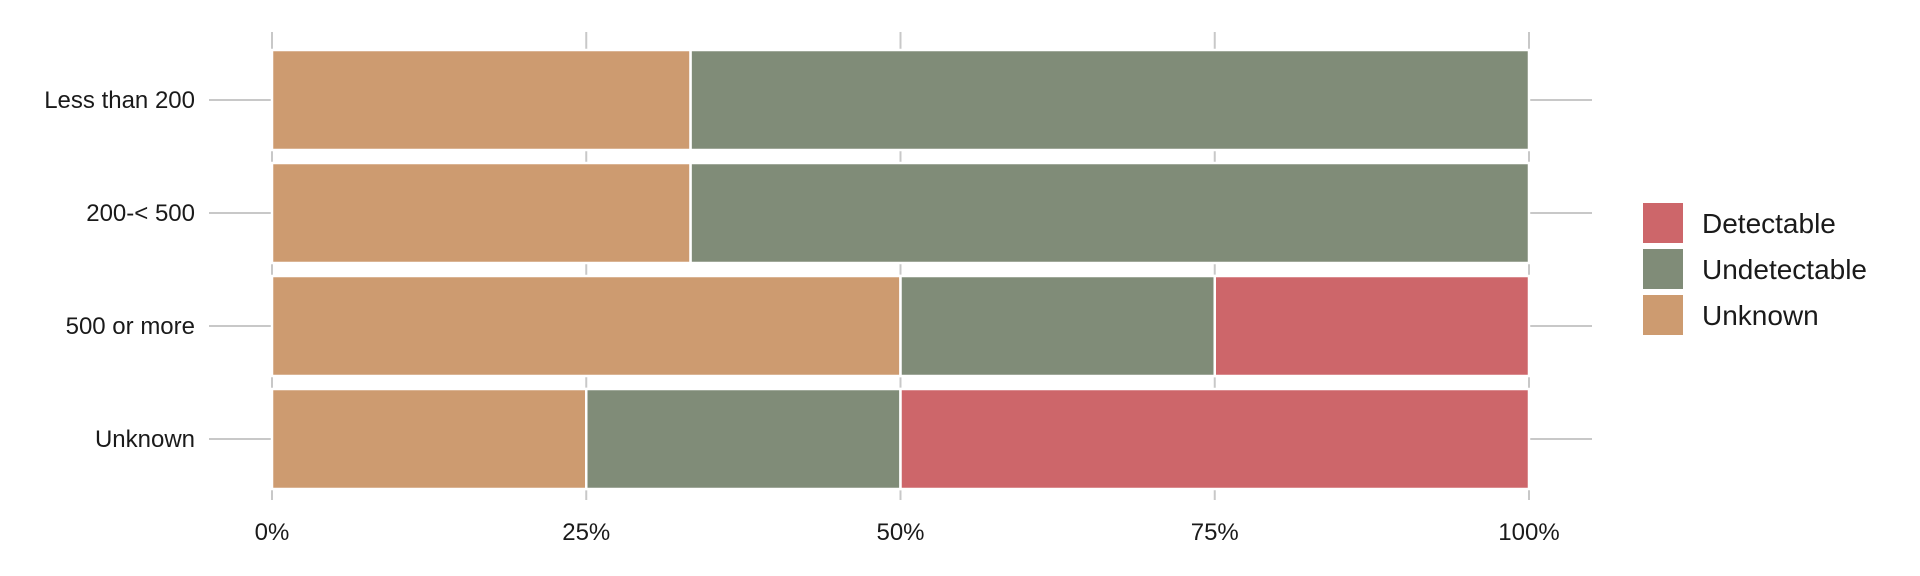  I want to click on y-tick-label: 200-< 500, so click(140, 213).